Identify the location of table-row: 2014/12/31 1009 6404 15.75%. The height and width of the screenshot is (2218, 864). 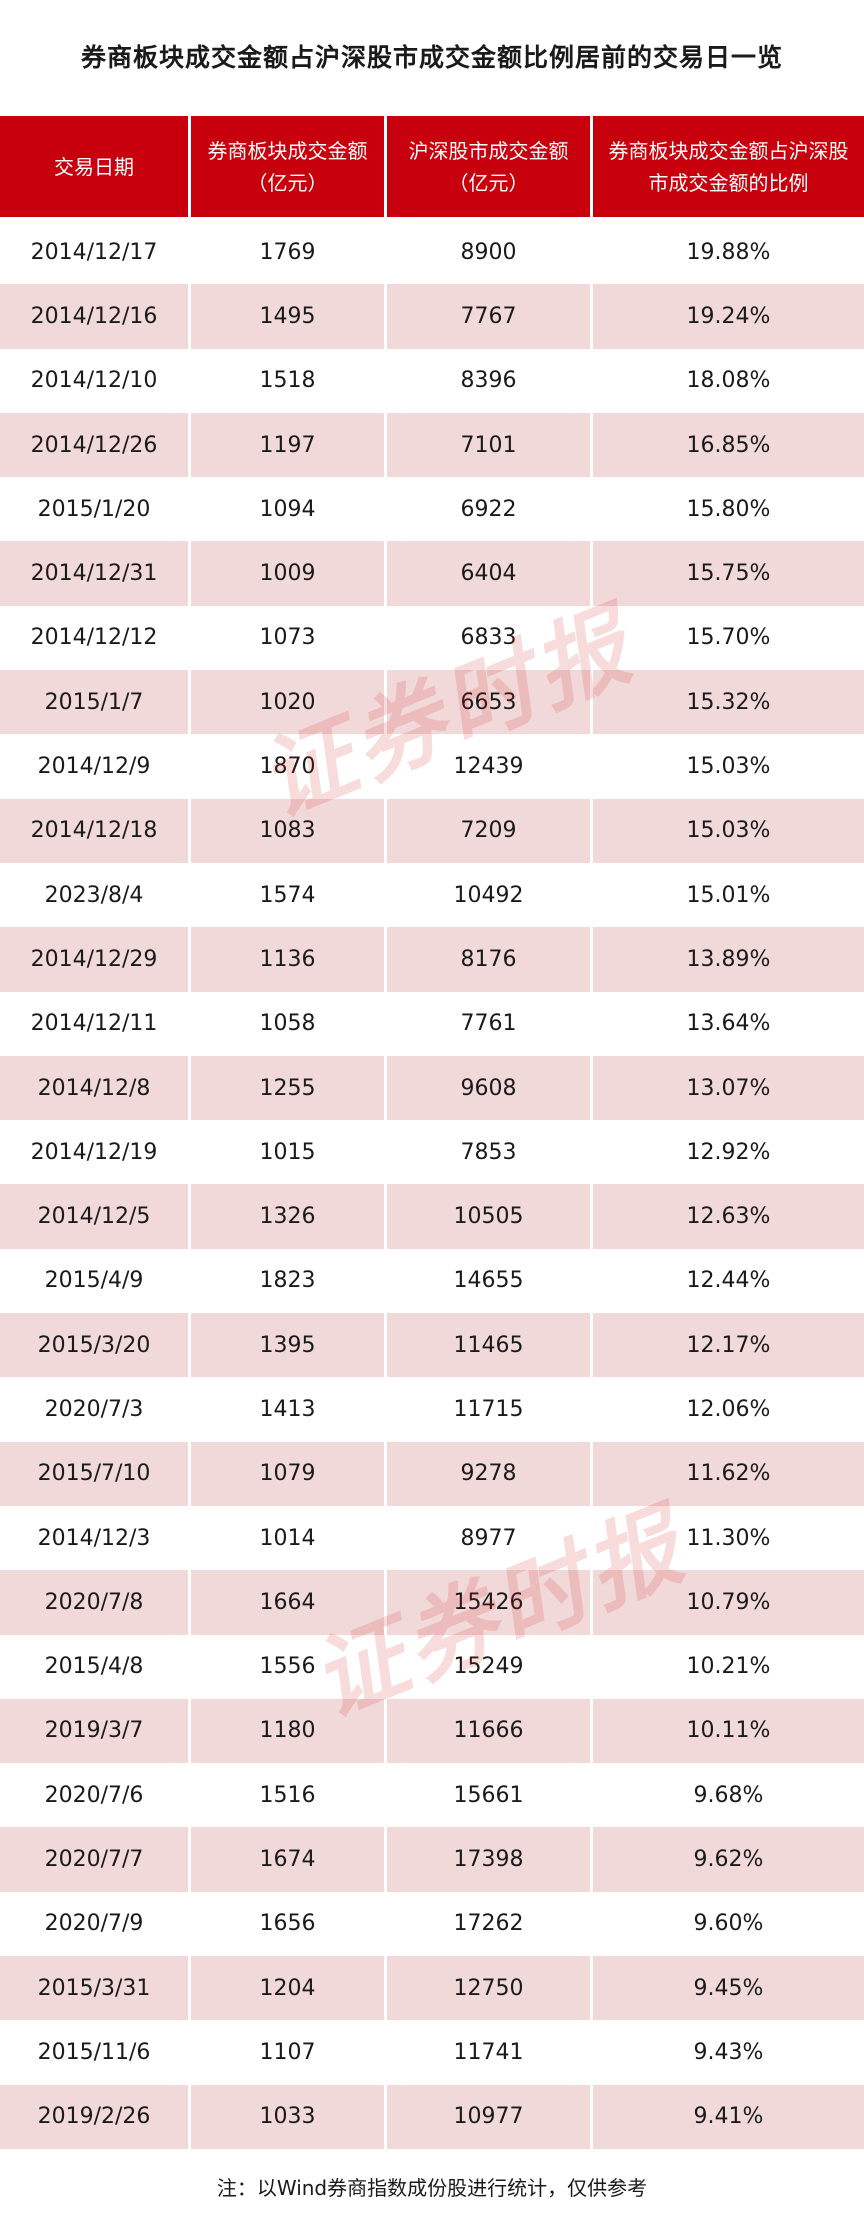
(432, 573).